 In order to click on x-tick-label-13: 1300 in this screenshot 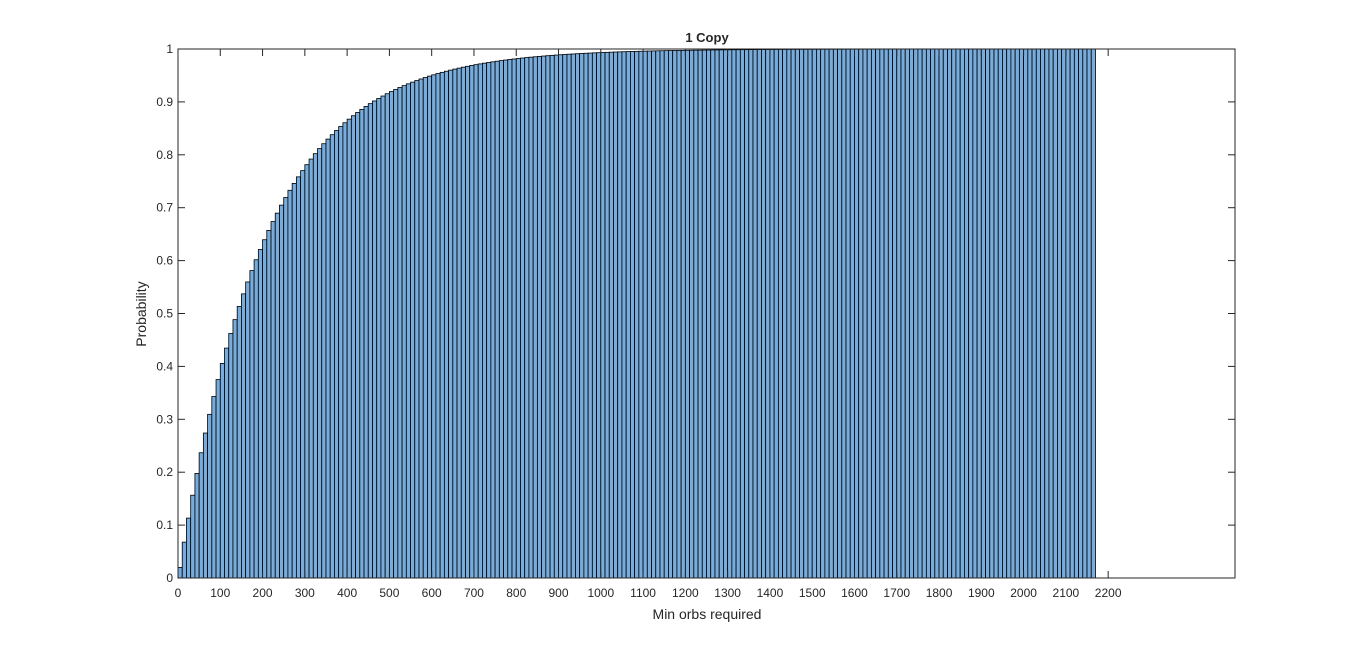, I will do `click(727, 593)`.